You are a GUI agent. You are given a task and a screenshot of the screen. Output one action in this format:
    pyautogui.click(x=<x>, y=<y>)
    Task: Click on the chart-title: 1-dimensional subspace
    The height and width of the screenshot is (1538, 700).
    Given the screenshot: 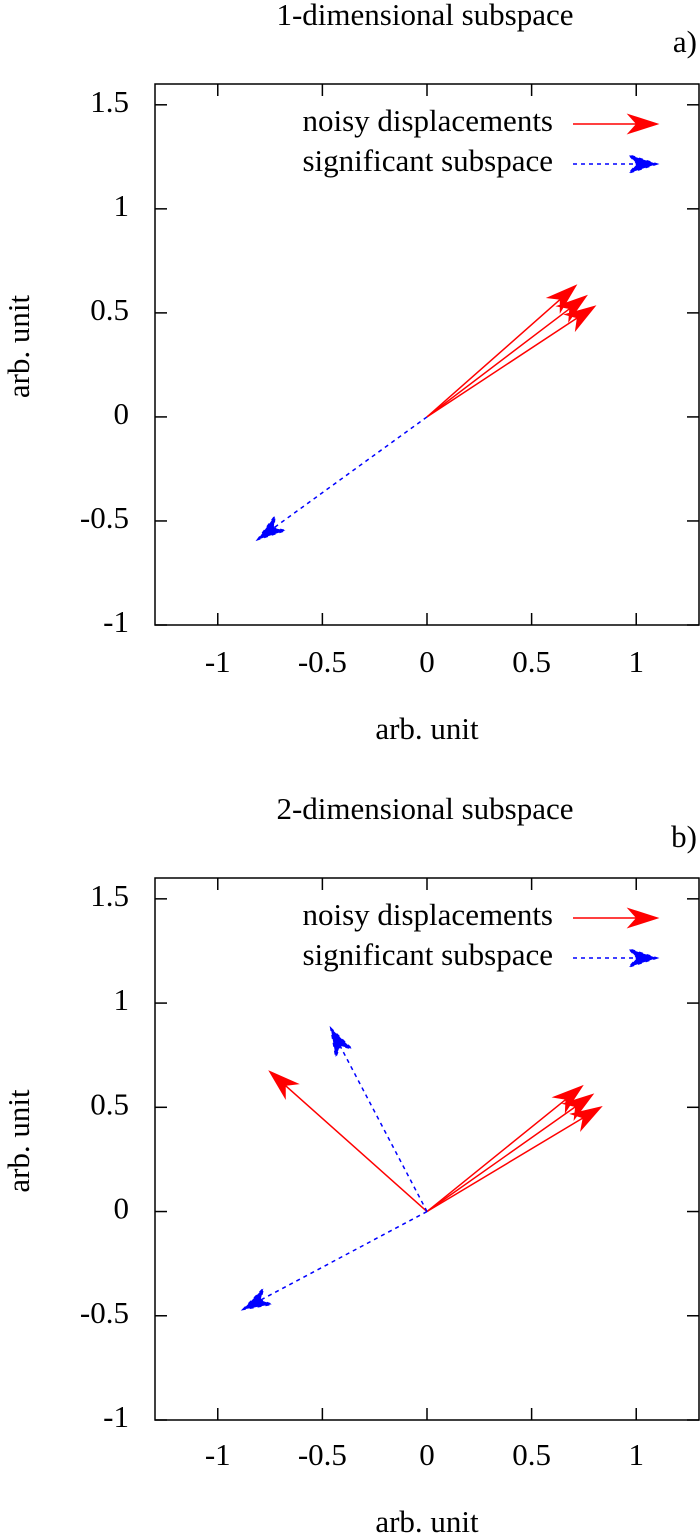 What is the action you would take?
    pyautogui.click(x=424, y=16)
    